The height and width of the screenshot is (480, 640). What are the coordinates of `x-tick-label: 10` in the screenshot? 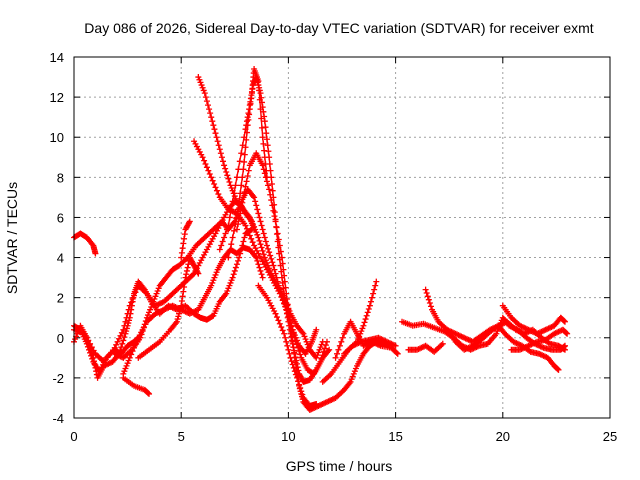 It's located at (288, 436).